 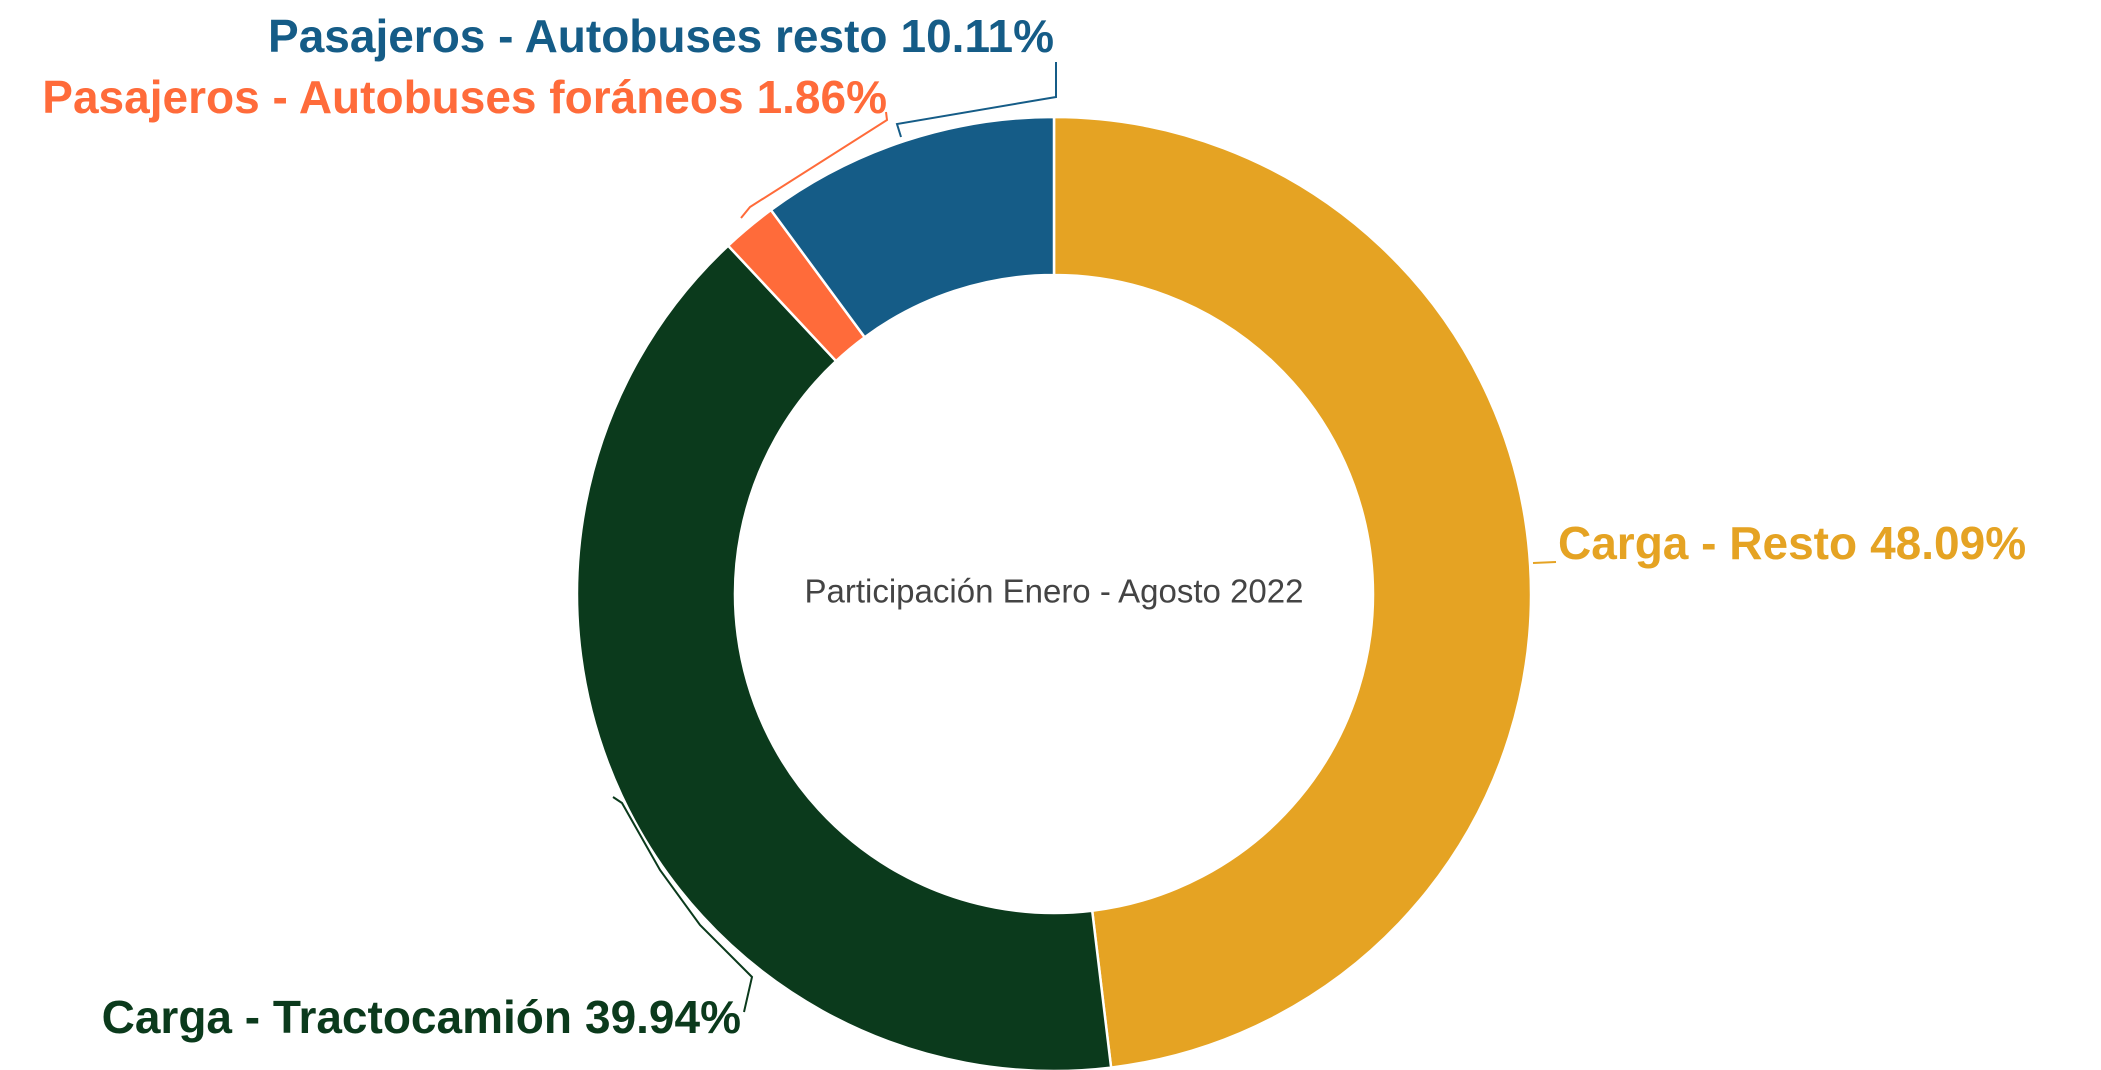 I want to click on slice-label: Carga - Resto 48.09%, so click(x=1792, y=543).